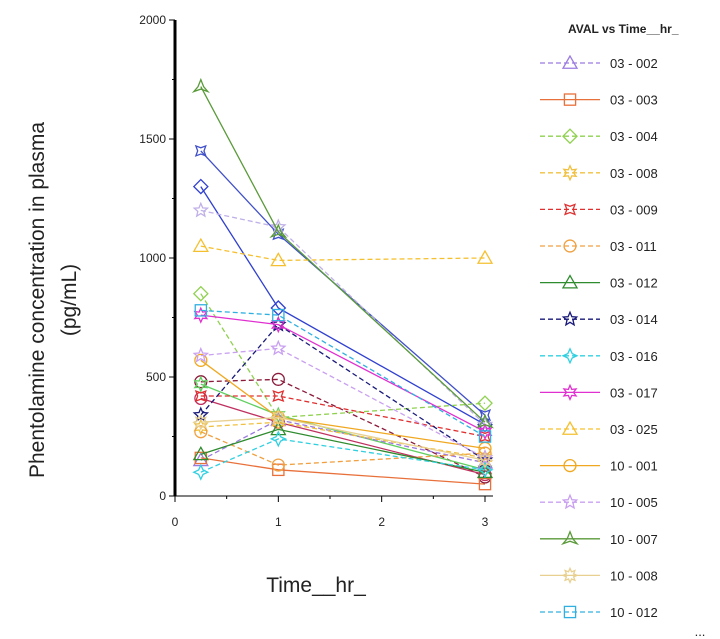 The image size is (720, 639). I want to click on legend-label: 03 - 011, so click(633, 246).